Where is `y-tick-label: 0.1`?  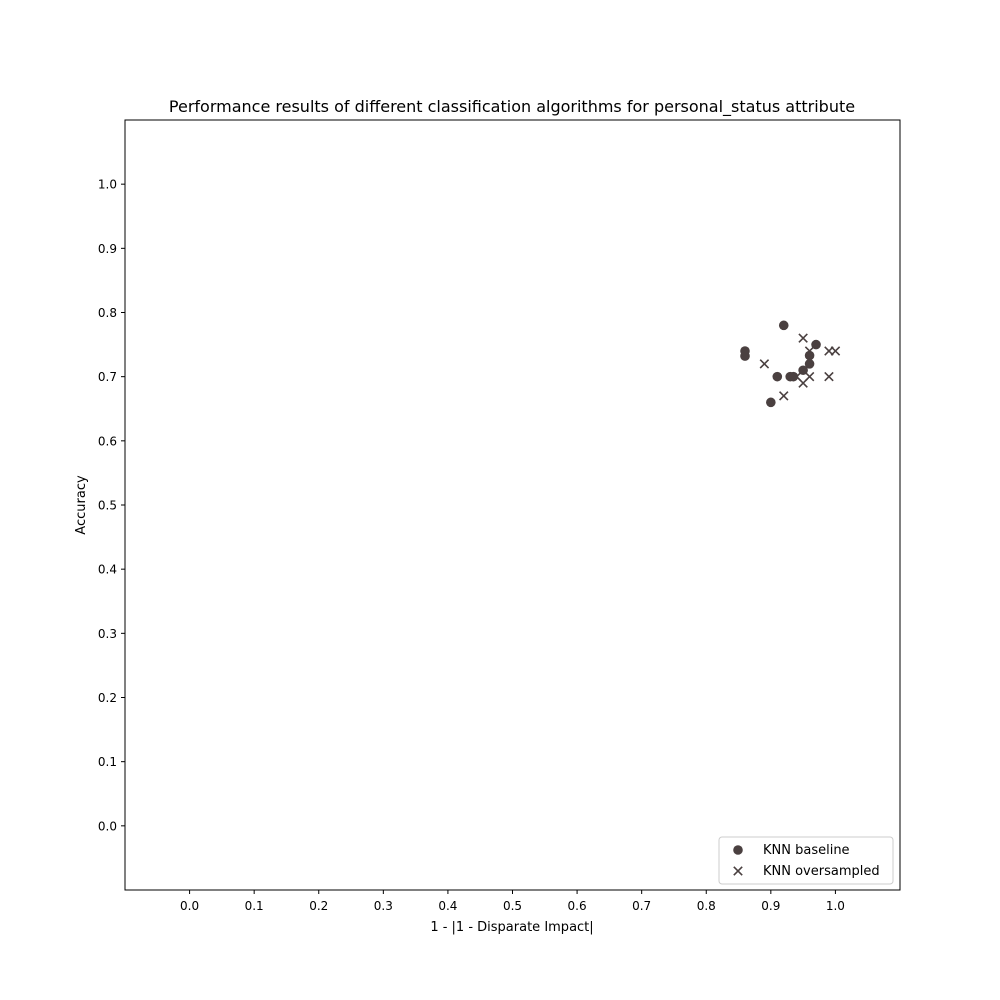 y-tick-label: 0.1 is located at coordinates (107, 762).